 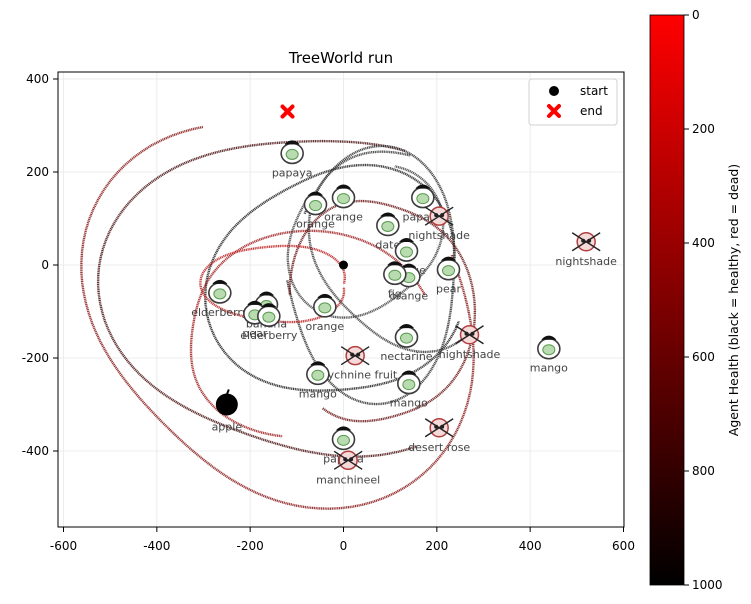 I want to click on x-tick-label: -200, so click(x=250, y=546).